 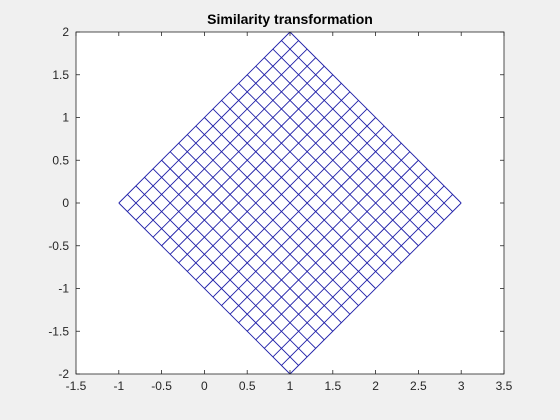 I want to click on y-tick-label: 1.5, so click(x=60, y=75).